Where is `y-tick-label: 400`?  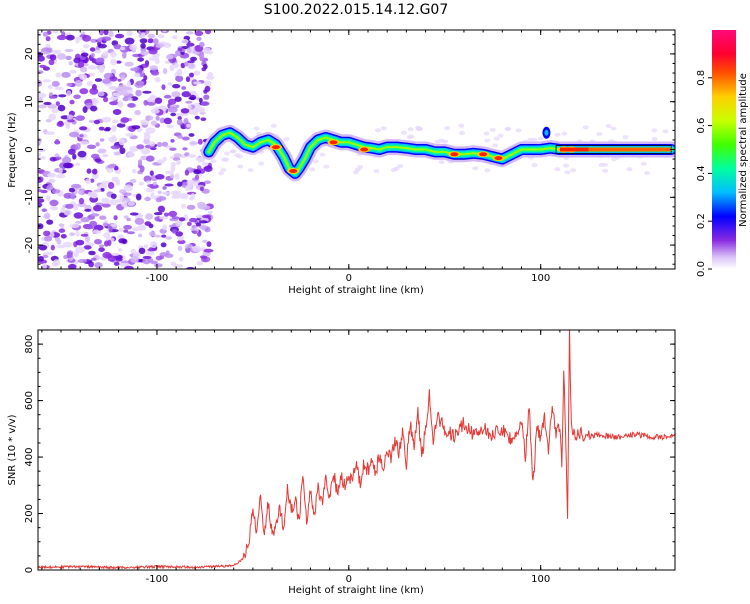 y-tick-label: 400 is located at coordinates (29, 457).